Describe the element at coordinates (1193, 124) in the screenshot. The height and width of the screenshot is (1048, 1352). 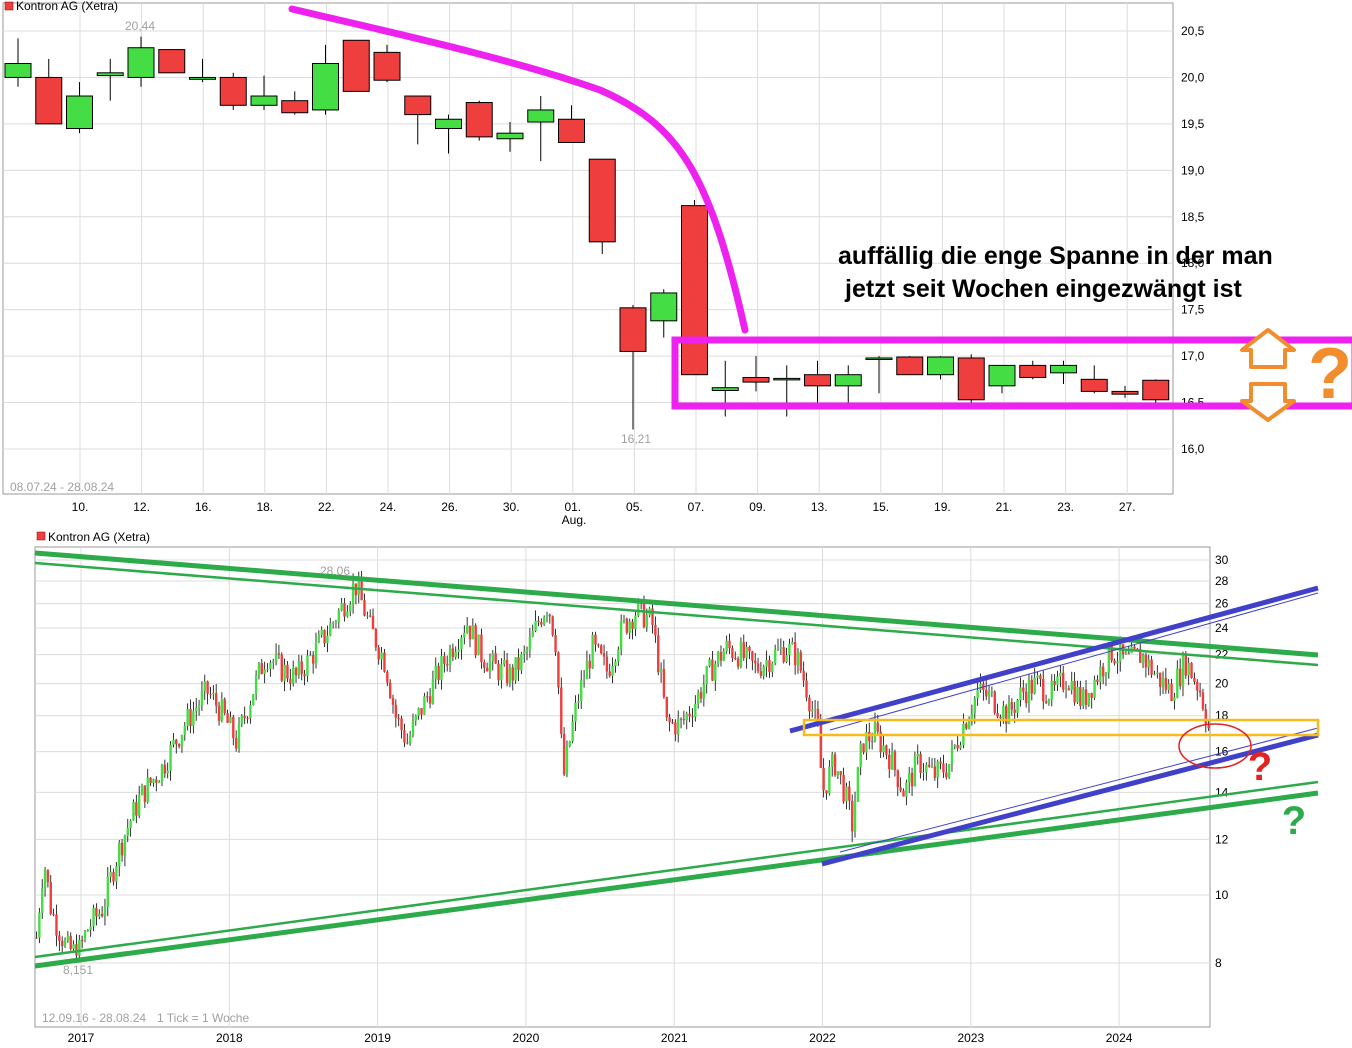
I see `daily-y-tick-label: 19,5` at that location.